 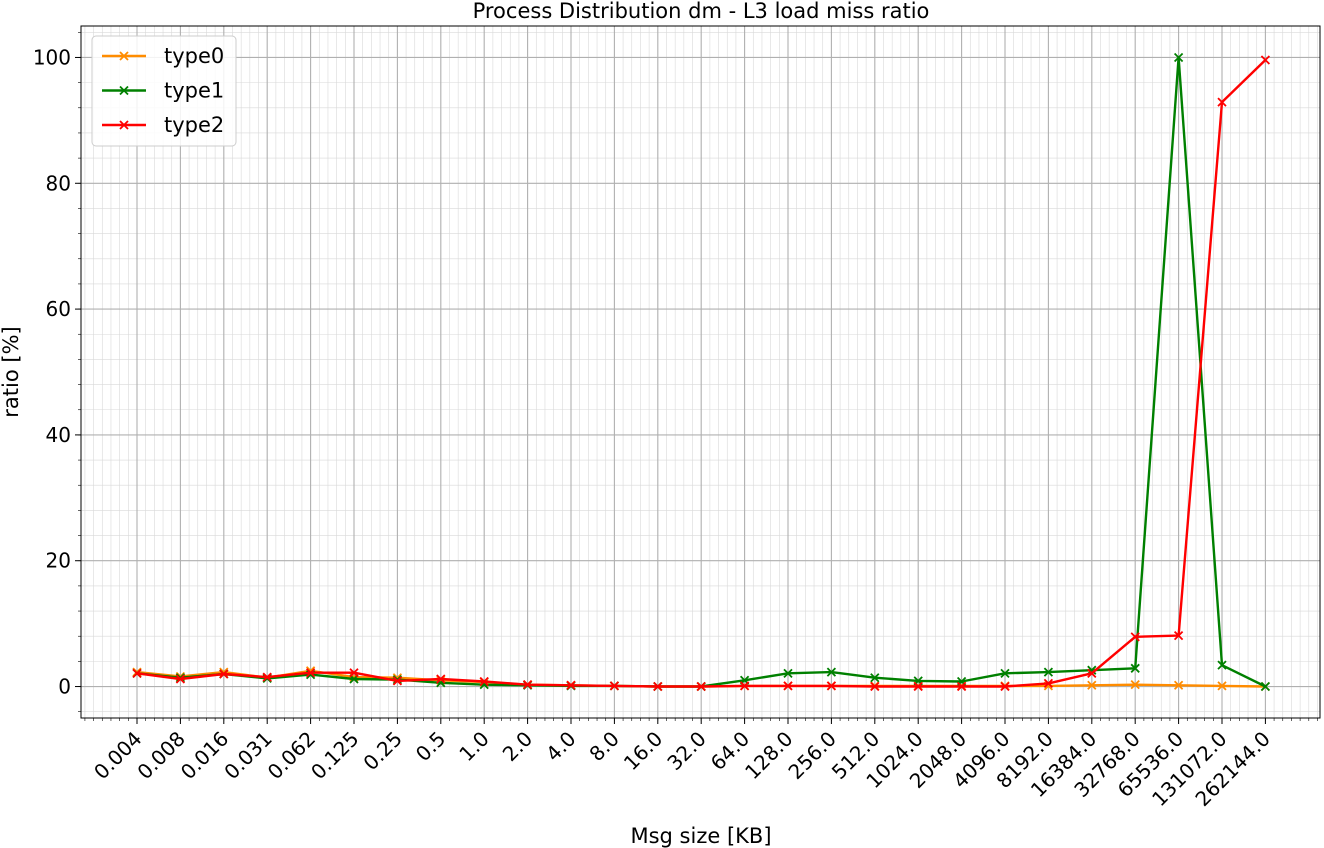 I want to click on x-tick-label: 0.062, so click(x=291, y=755).